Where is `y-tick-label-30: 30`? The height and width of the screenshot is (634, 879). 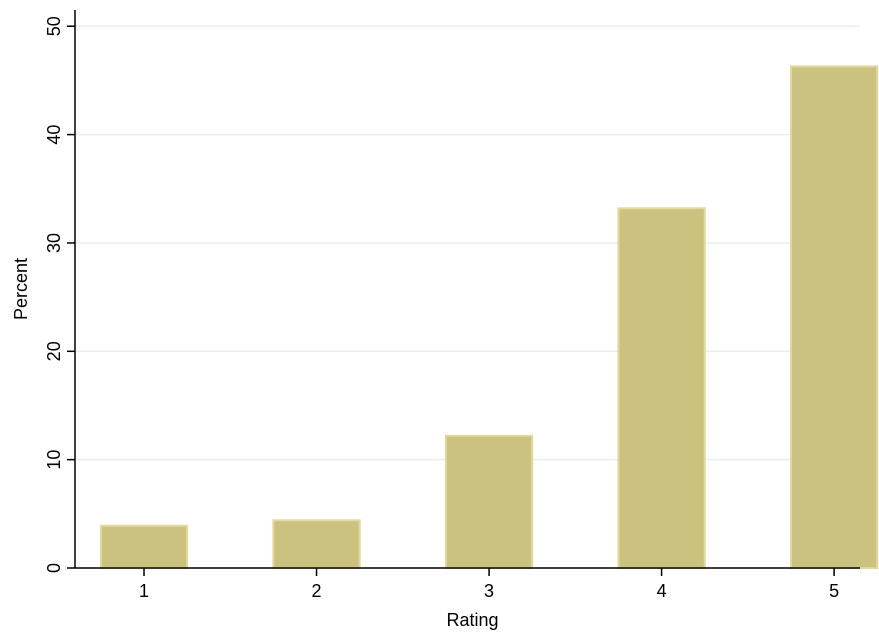
y-tick-label-30: 30 is located at coordinates (54, 243).